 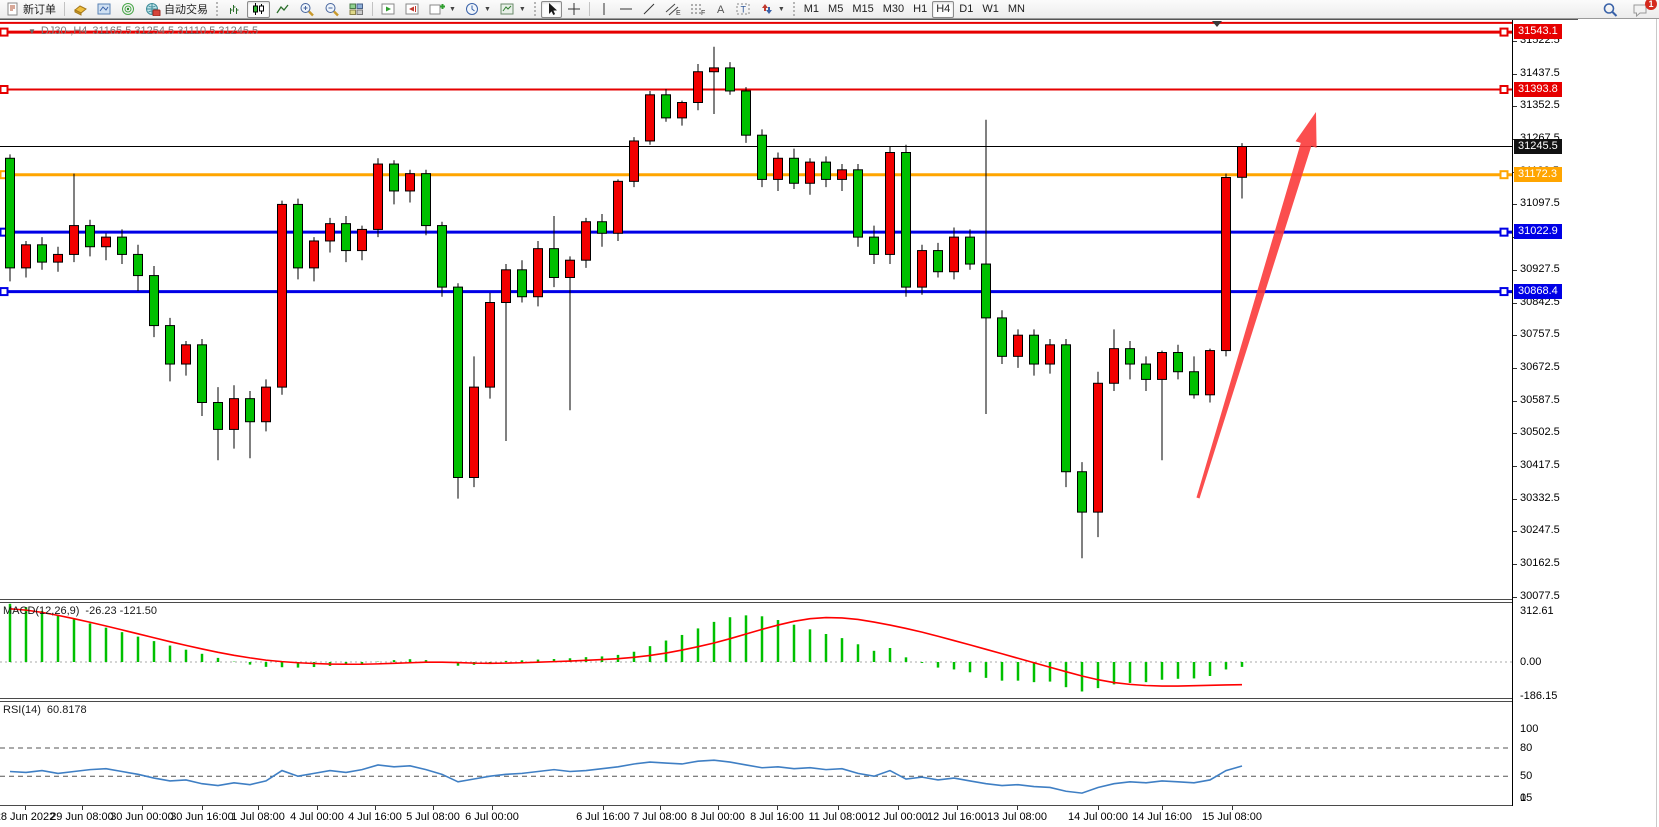 What do you see at coordinates (32, 31) in the screenshot?
I see `collapse-triangle-icon: ▼` at bounding box center [32, 31].